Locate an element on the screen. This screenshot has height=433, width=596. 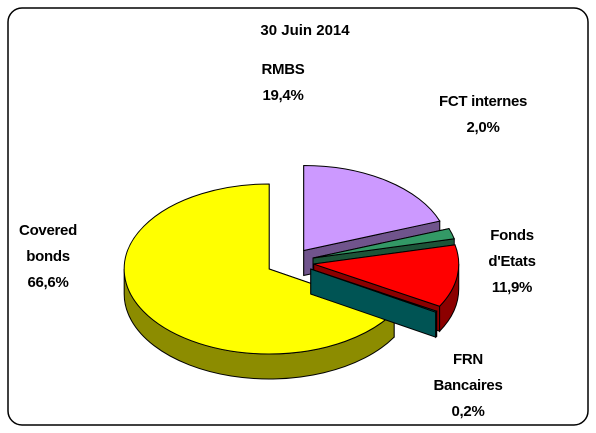
value-label: 66,6% is located at coordinates (48, 282).